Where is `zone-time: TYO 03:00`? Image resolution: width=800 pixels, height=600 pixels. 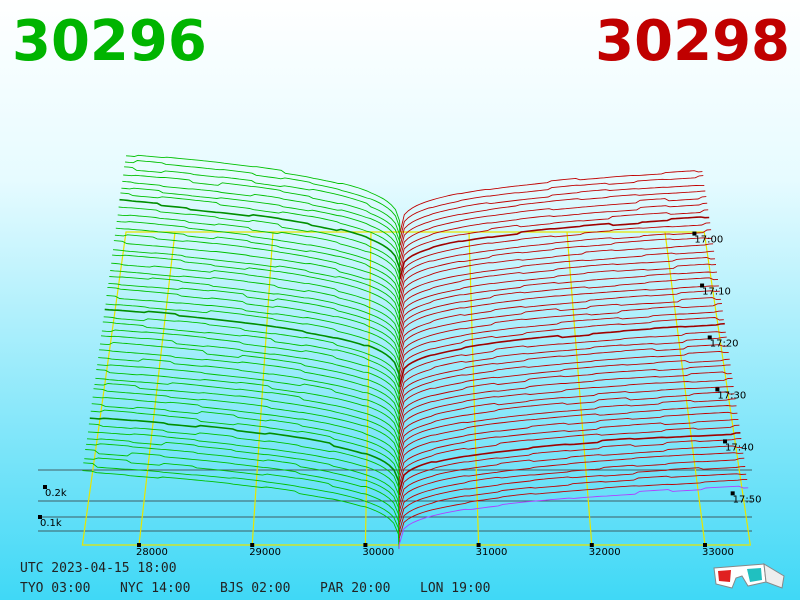
zone-time: TYO 03:00 is located at coordinates (55, 588).